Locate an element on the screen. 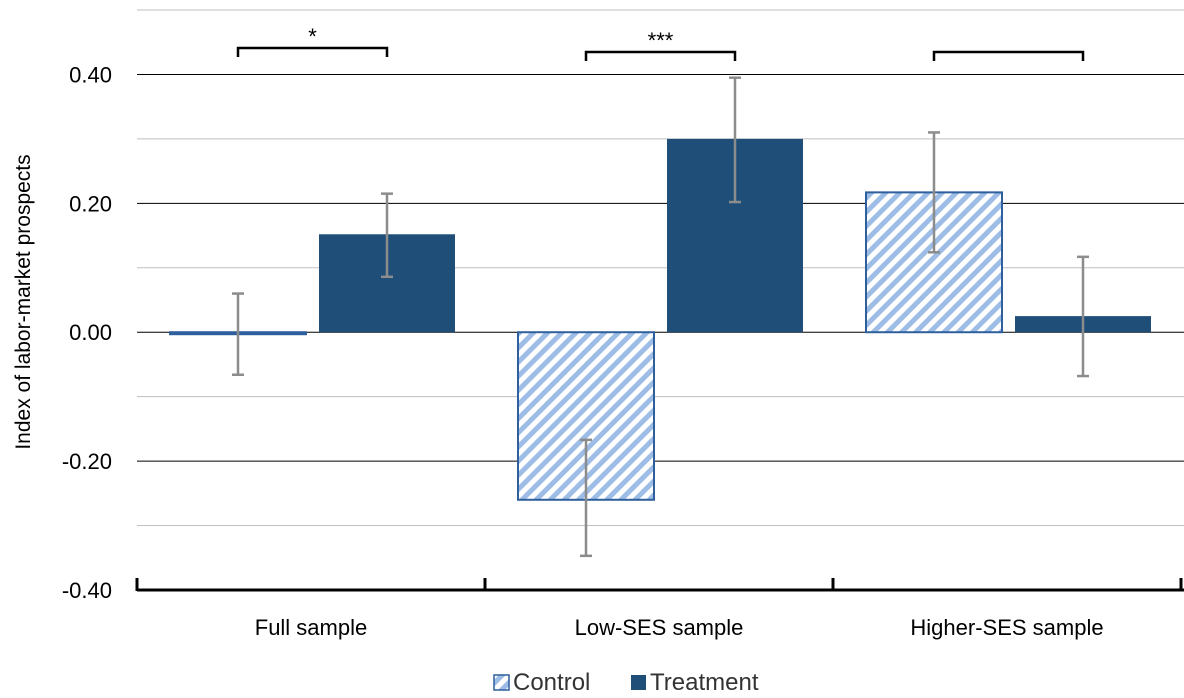 The width and height of the screenshot is (1184, 698). legend-swatch-control is located at coordinates (501, 682).